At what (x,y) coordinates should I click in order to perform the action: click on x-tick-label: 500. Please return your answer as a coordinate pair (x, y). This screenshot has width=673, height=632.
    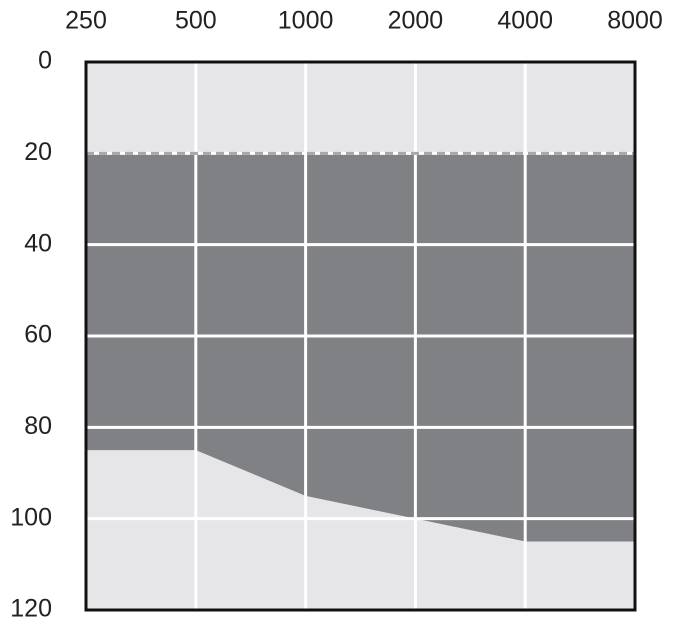
    Looking at the image, I should click on (196, 21).